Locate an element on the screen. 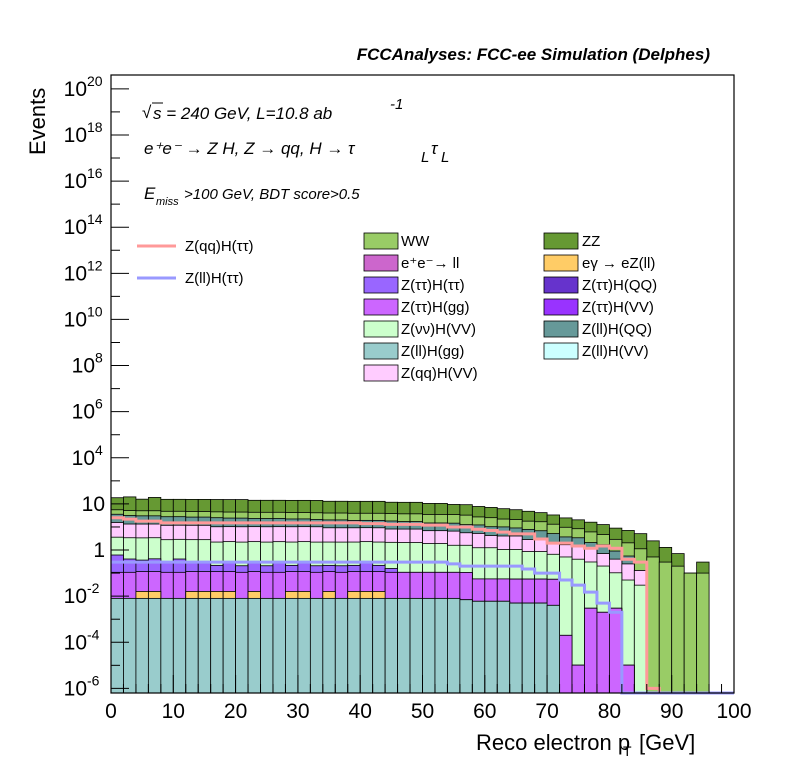  process-subscript-2: L is located at coordinates (445, 157).